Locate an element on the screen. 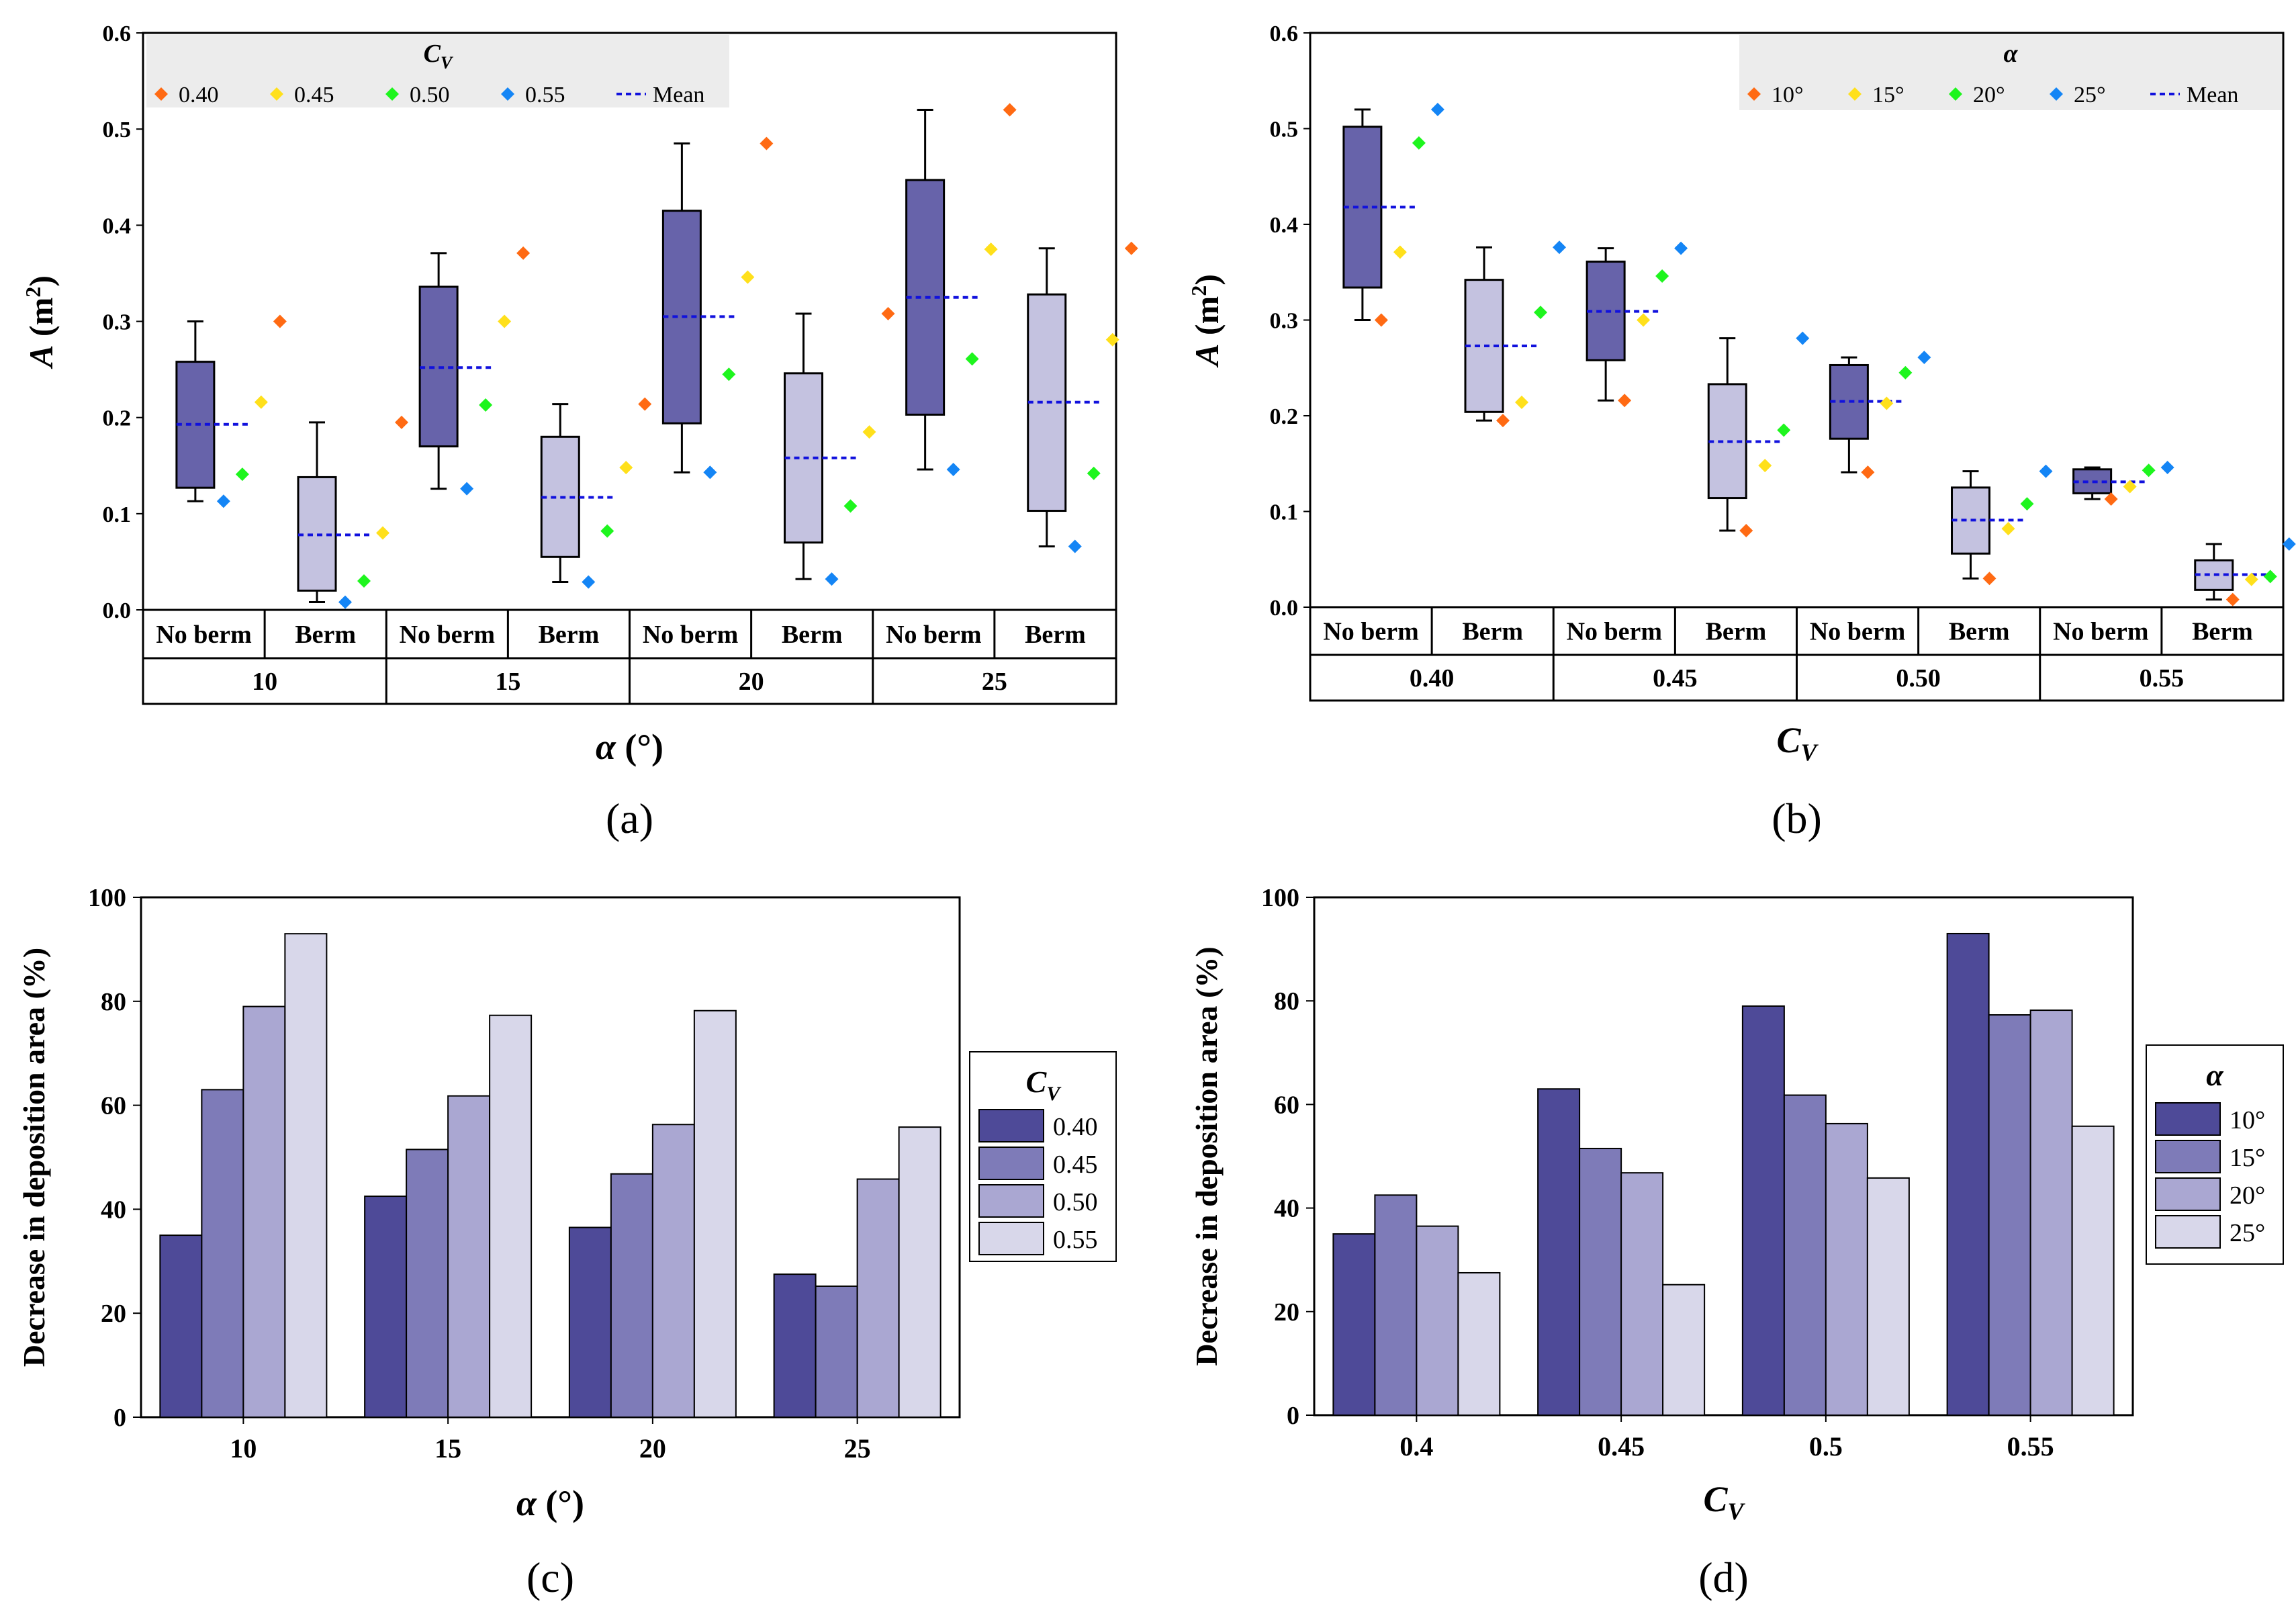  legend-item-label: 0.40 is located at coordinates (199, 95).